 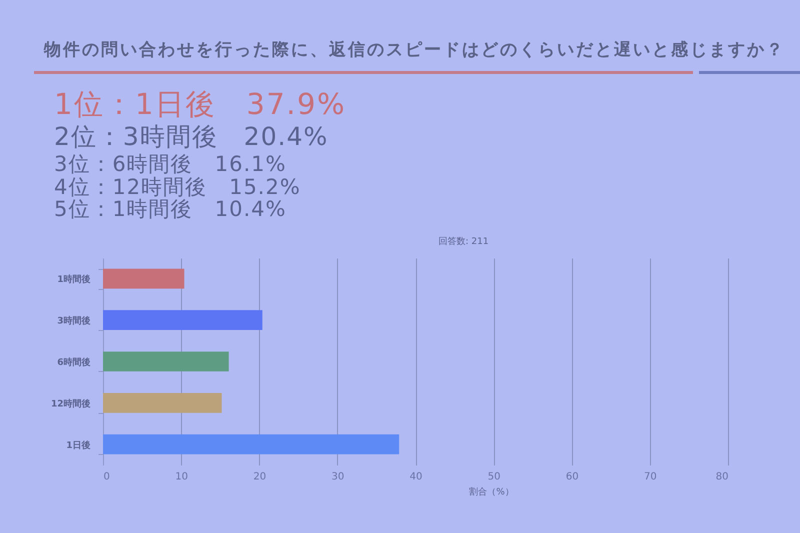 I want to click on text: 3位：6時間後 16.1%, so click(x=170, y=164).